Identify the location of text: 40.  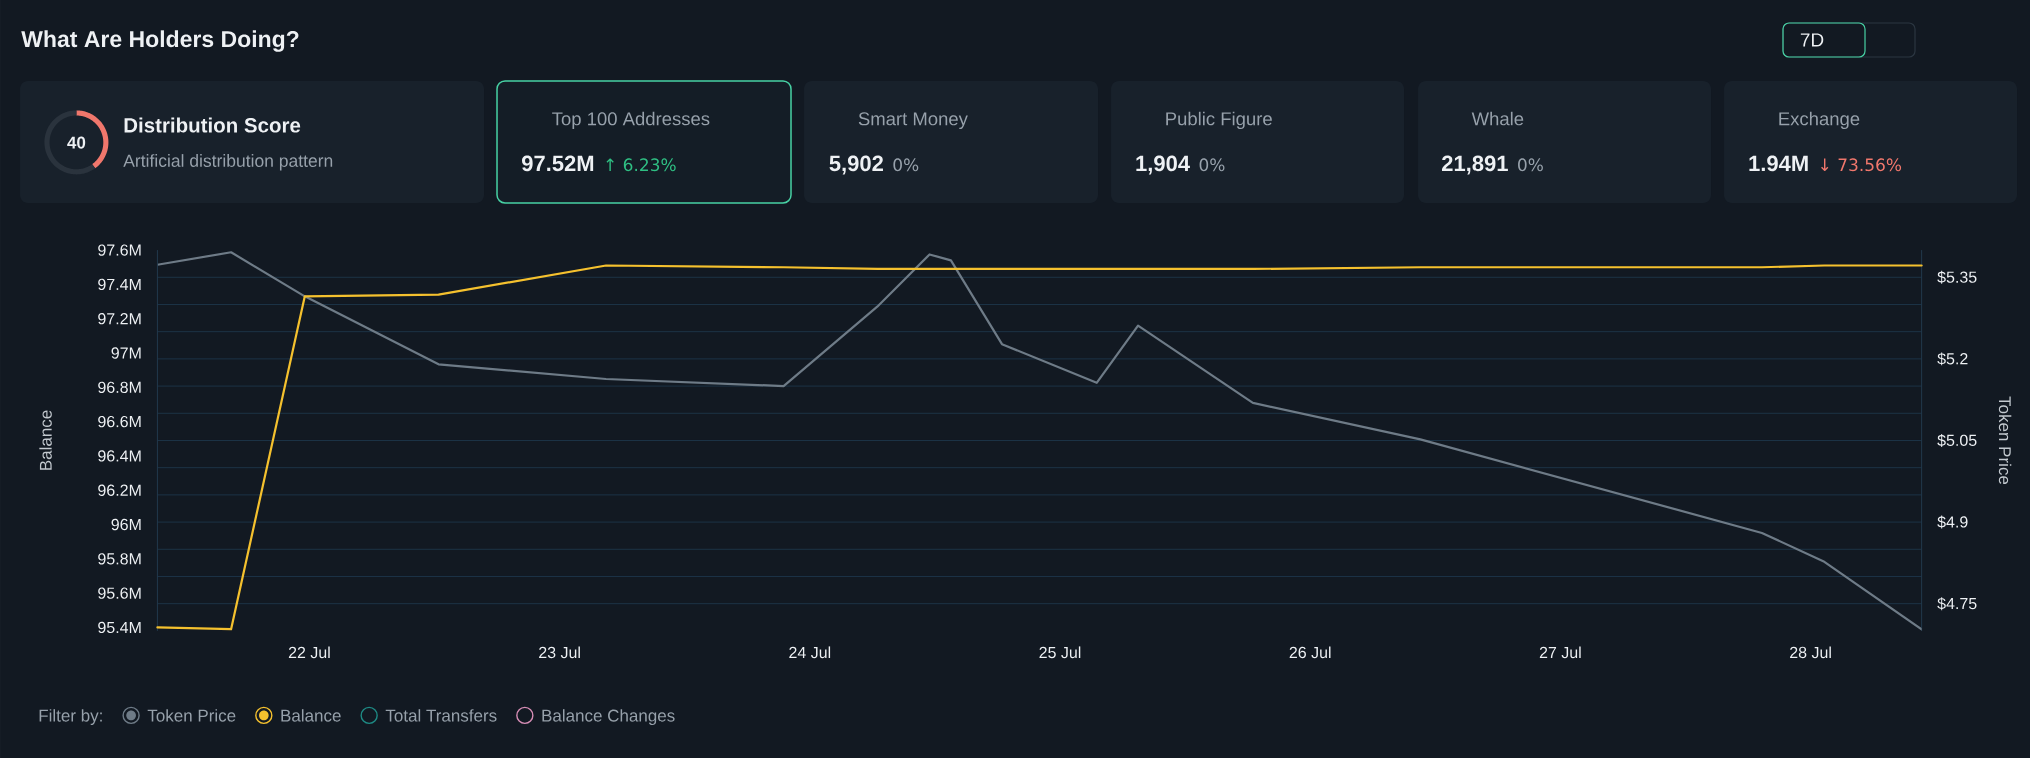
(76, 142).